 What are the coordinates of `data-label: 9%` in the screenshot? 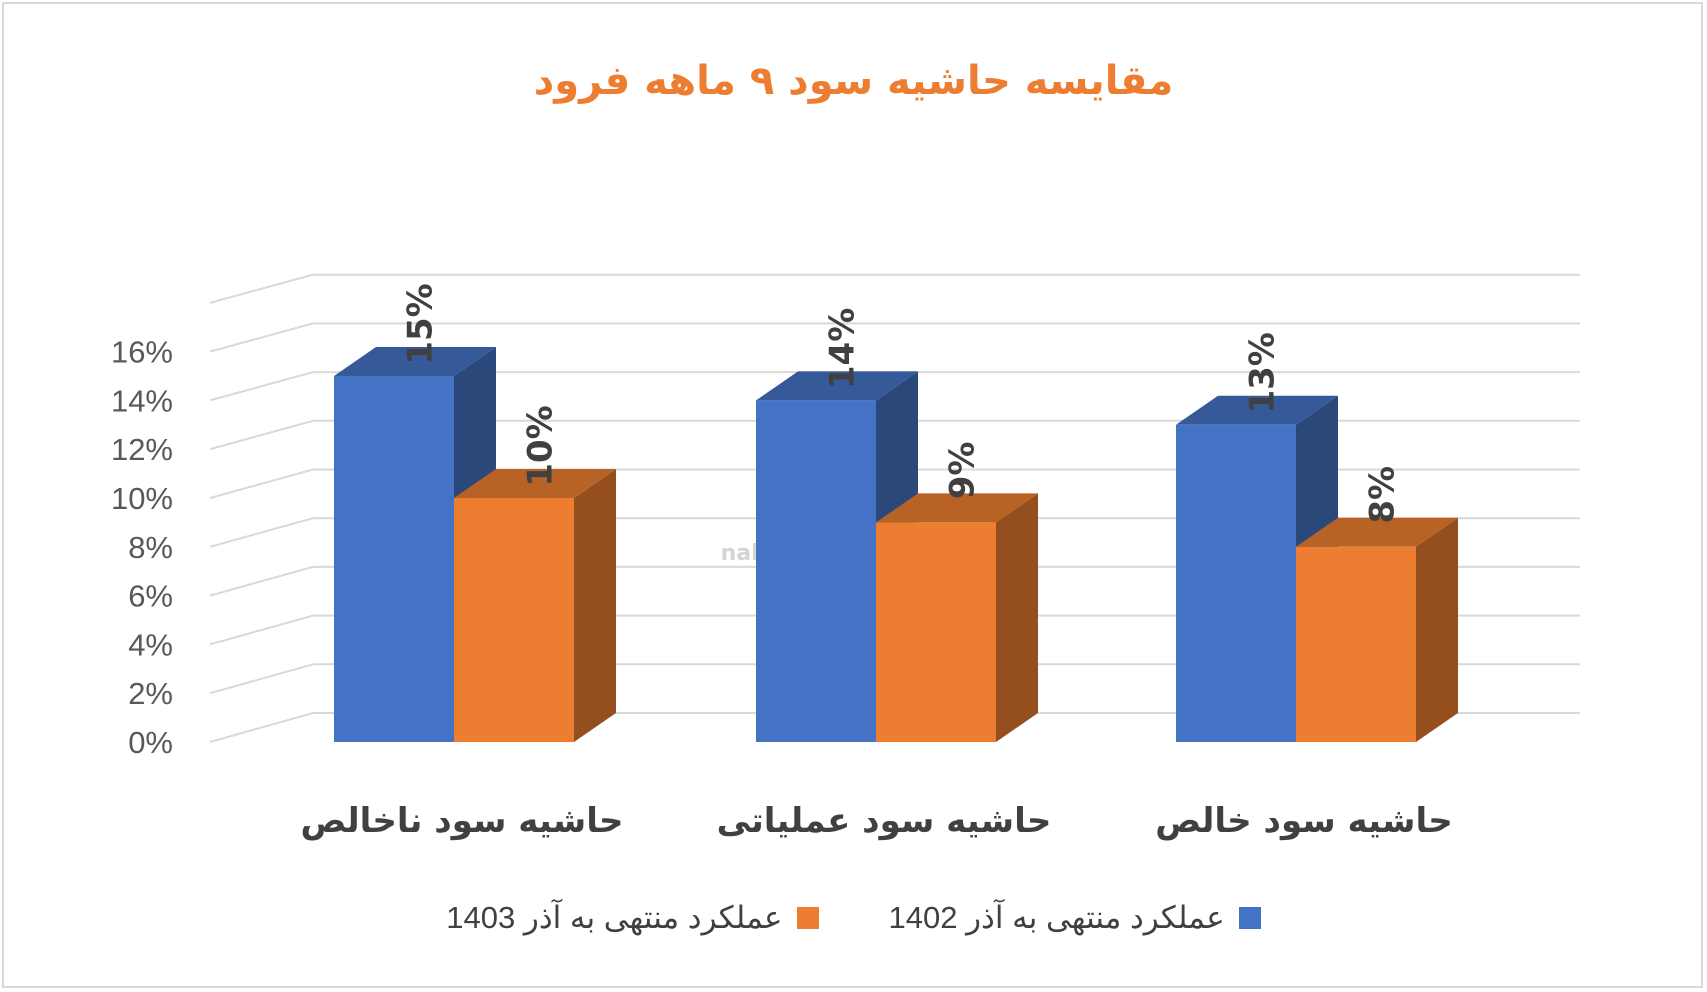 It's located at (963, 471).